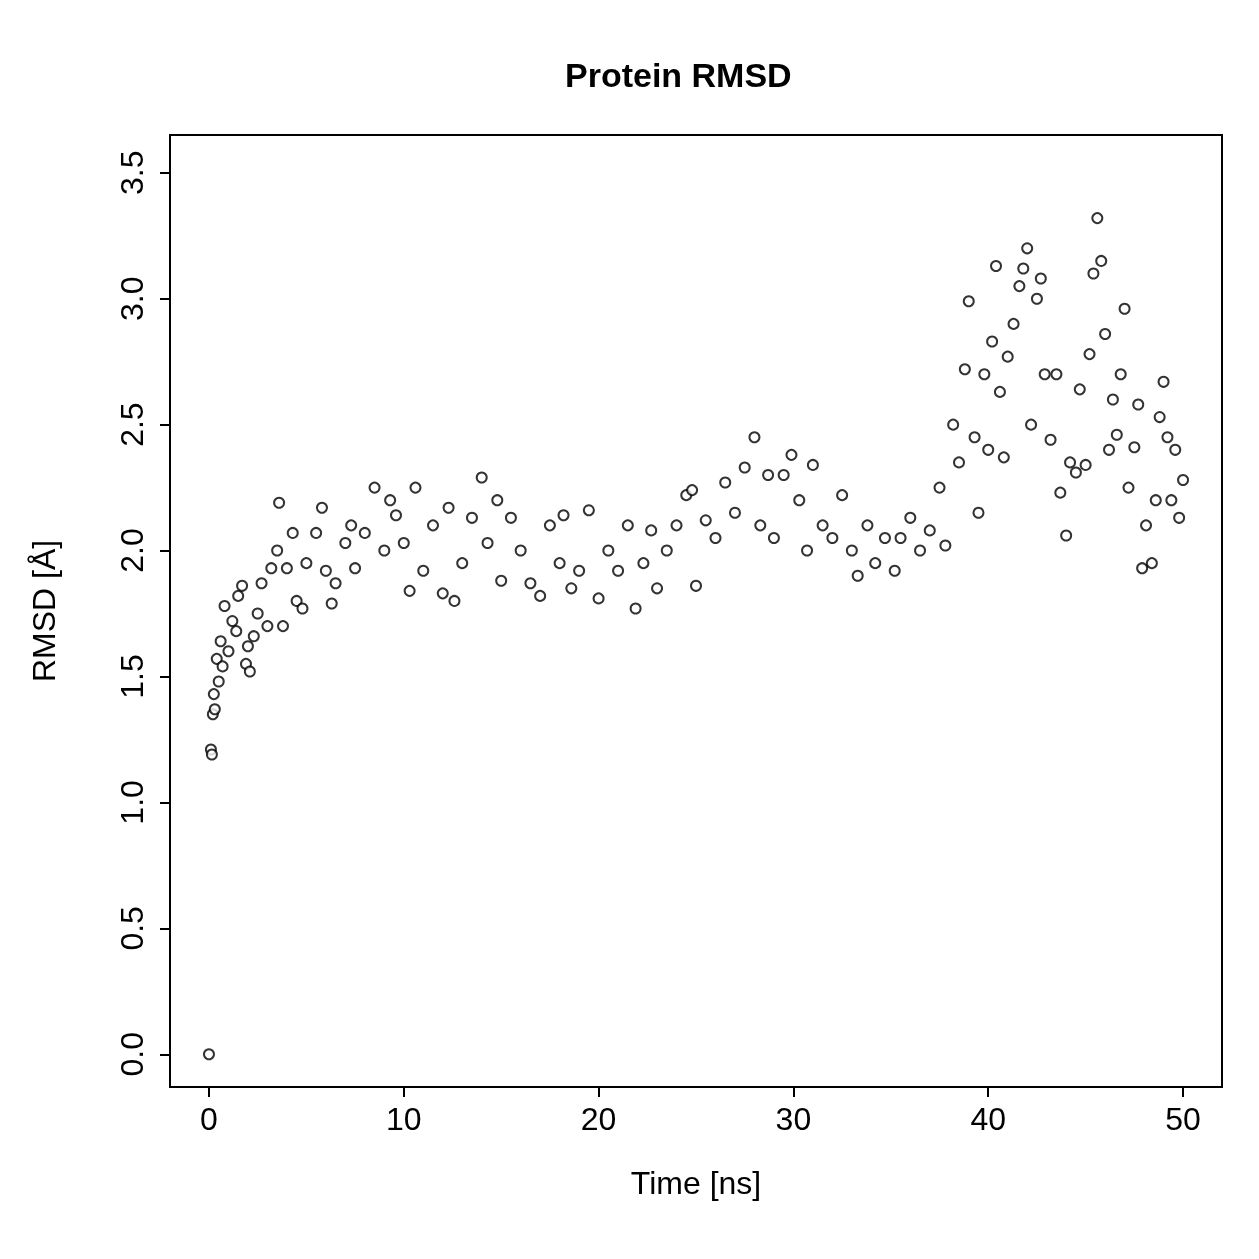 The height and width of the screenshot is (1259, 1259). I want to click on x-tick-label: 30, so click(793, 1119).